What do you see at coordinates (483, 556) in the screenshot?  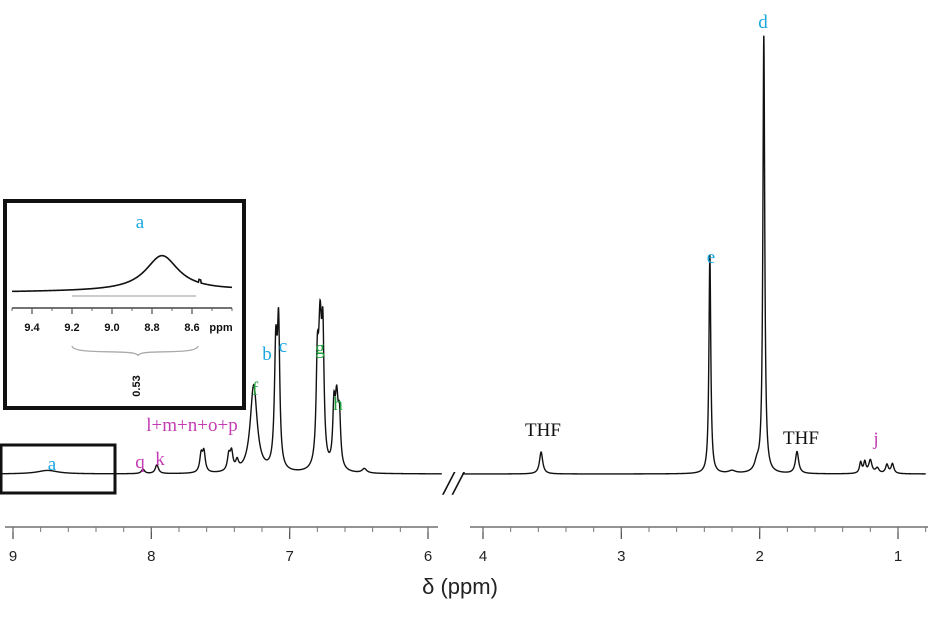 I see `x-tick-label: 4` at bounding box center [483, 556].